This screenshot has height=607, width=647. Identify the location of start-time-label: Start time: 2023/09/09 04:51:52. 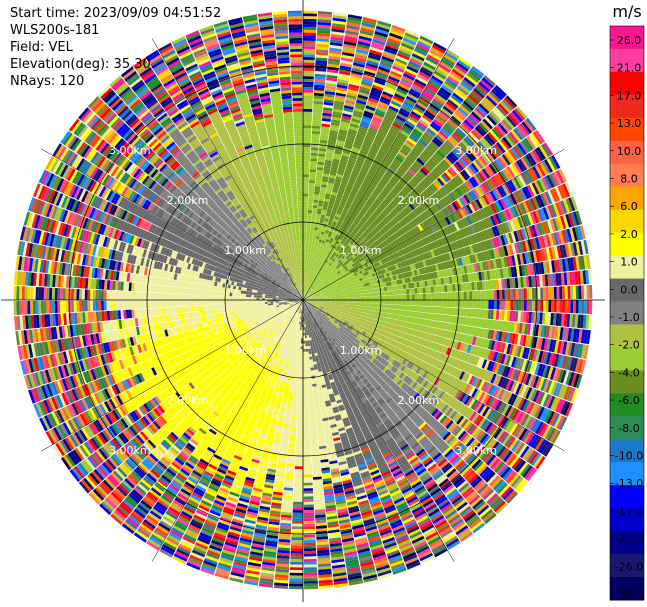
(116, 13).